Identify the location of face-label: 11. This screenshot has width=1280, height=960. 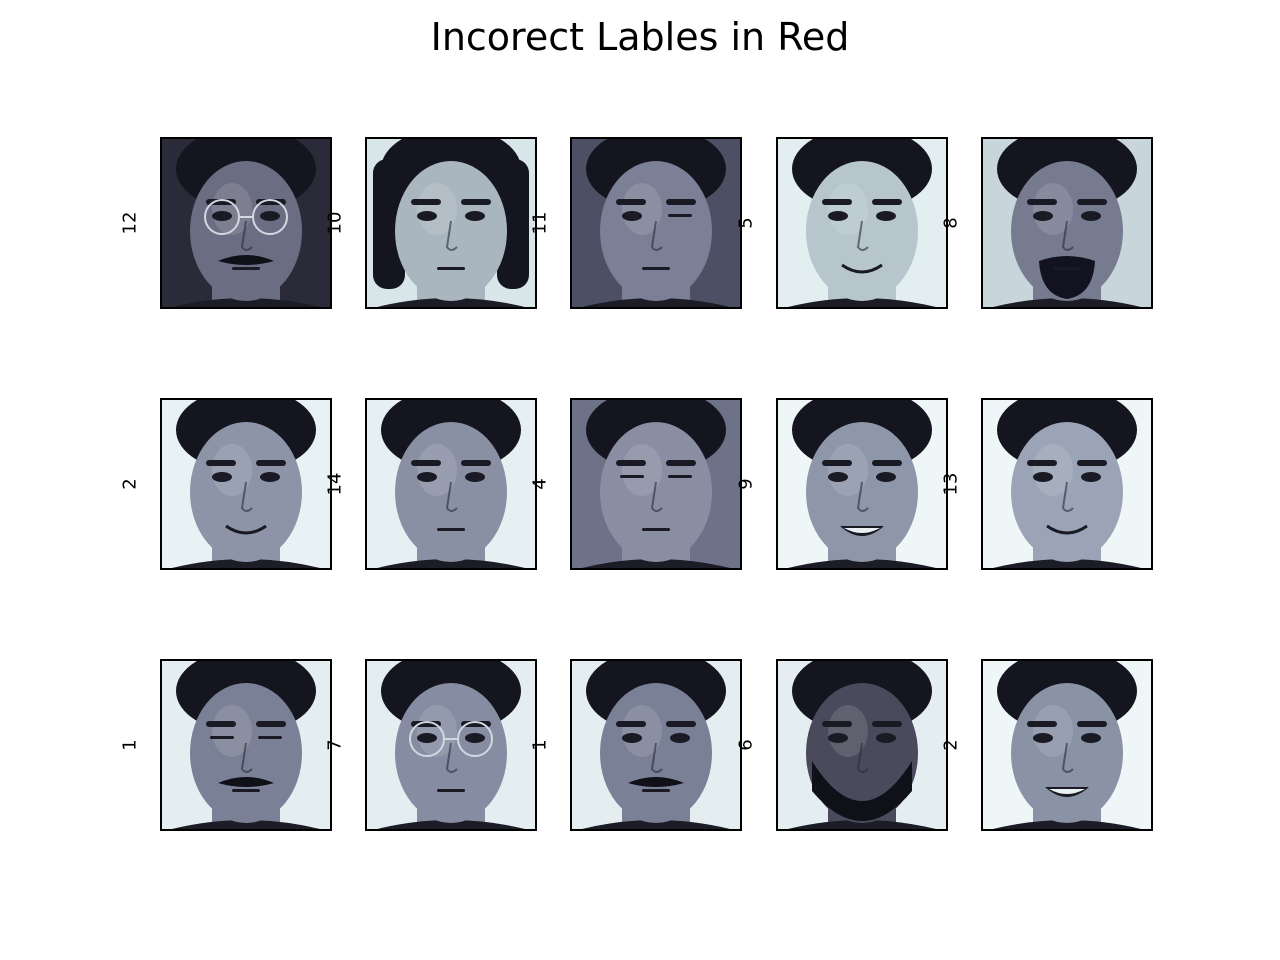
(540, 223).